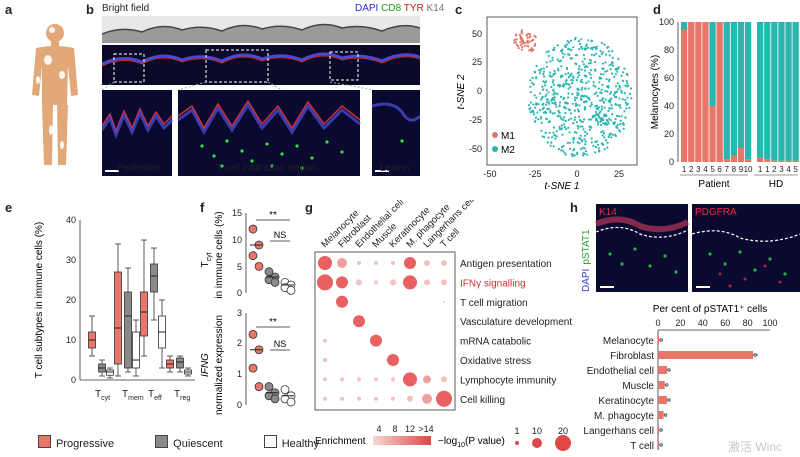 The image size is (800, 457). What do you see at coordinates (126, 8) in the screenshot?
I see `bright-field-title: Bright field` at bounding box center [126, 8].